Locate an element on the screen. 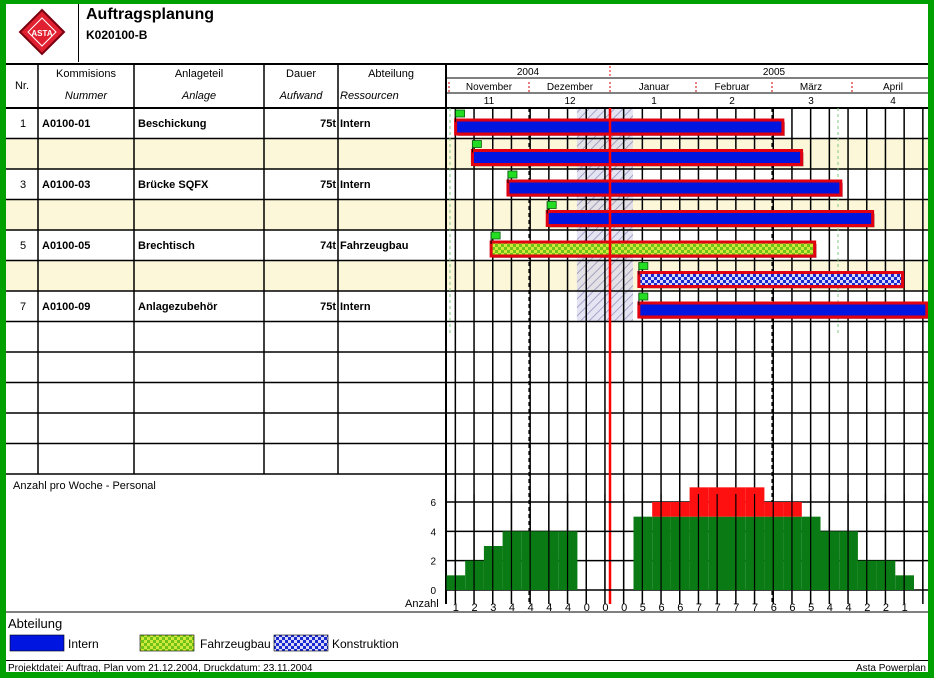 The image size is (934, 678). row-nummer: A0100-05 is located at coordinates (66, 246).